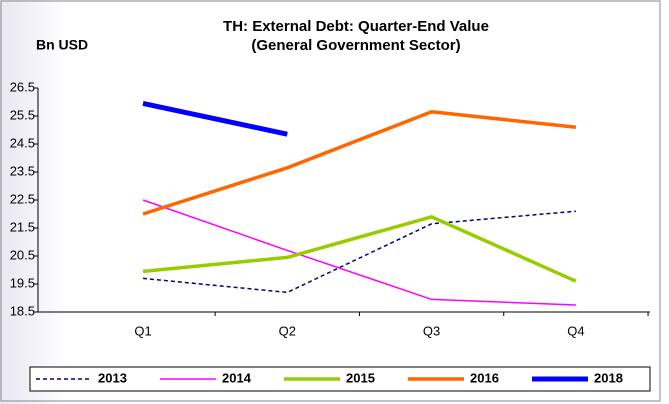 This screenshot has width=669, height=404. What do you see at coordinates (431, 330) in the screenshot?
I see `x-tick-label: Q3` at bounding box center [431, 330].